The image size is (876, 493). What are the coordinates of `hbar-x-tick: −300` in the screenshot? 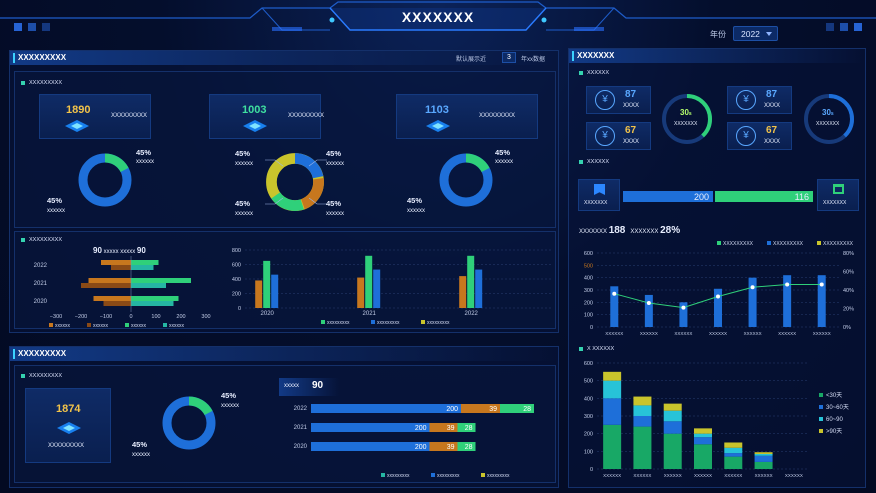 It's located at (56, 317).